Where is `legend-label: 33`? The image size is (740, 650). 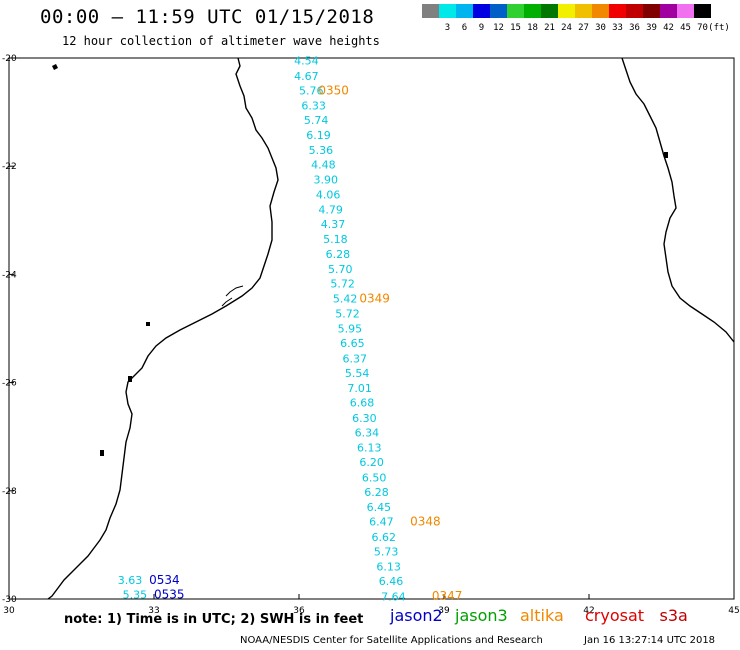
legend-label: 33 is located at coordinates (617, 28).